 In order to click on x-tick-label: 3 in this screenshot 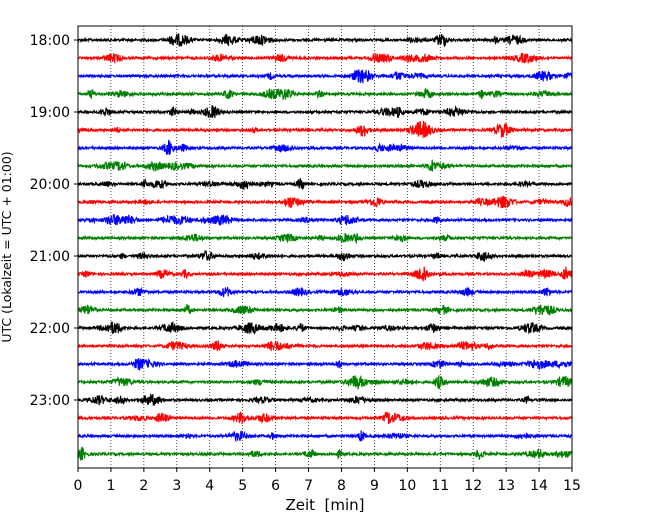, I will do `click(176, 486)`.